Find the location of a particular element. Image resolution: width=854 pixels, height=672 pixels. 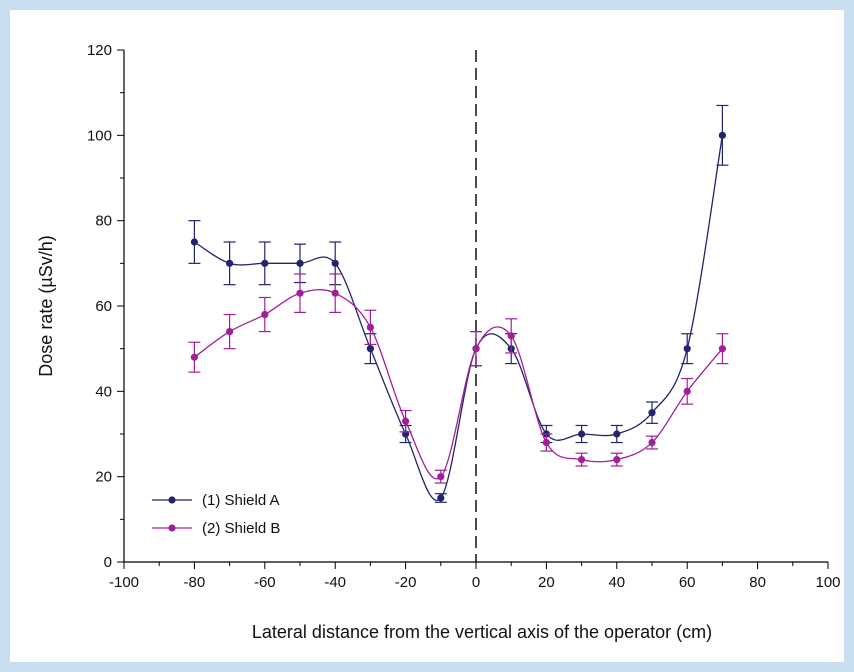

x-tick-label: 20 is located at coordinates (546, 582).